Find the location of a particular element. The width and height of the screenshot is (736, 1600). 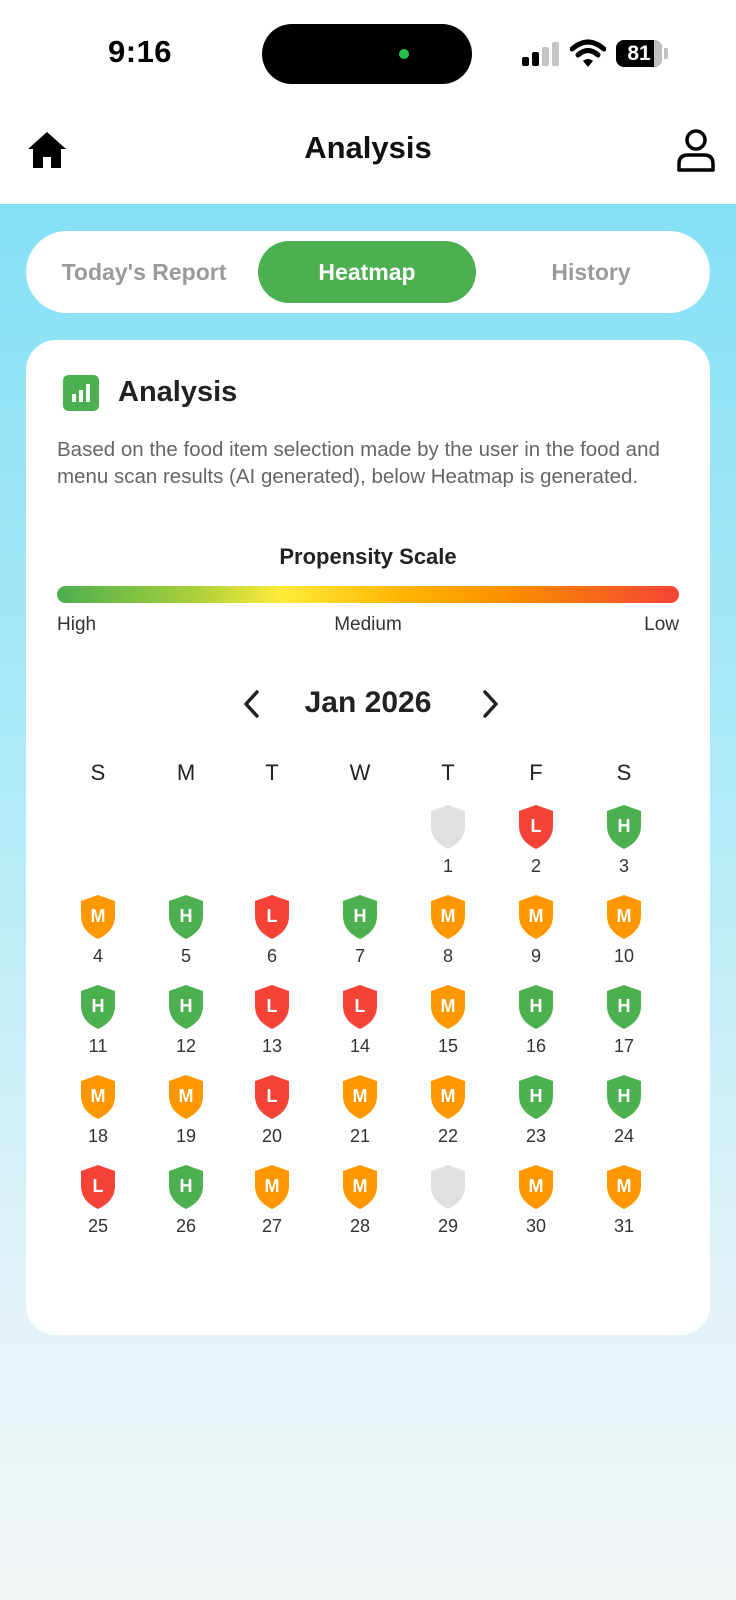

cellular-signal-icon is located at coordinates (541, 53).